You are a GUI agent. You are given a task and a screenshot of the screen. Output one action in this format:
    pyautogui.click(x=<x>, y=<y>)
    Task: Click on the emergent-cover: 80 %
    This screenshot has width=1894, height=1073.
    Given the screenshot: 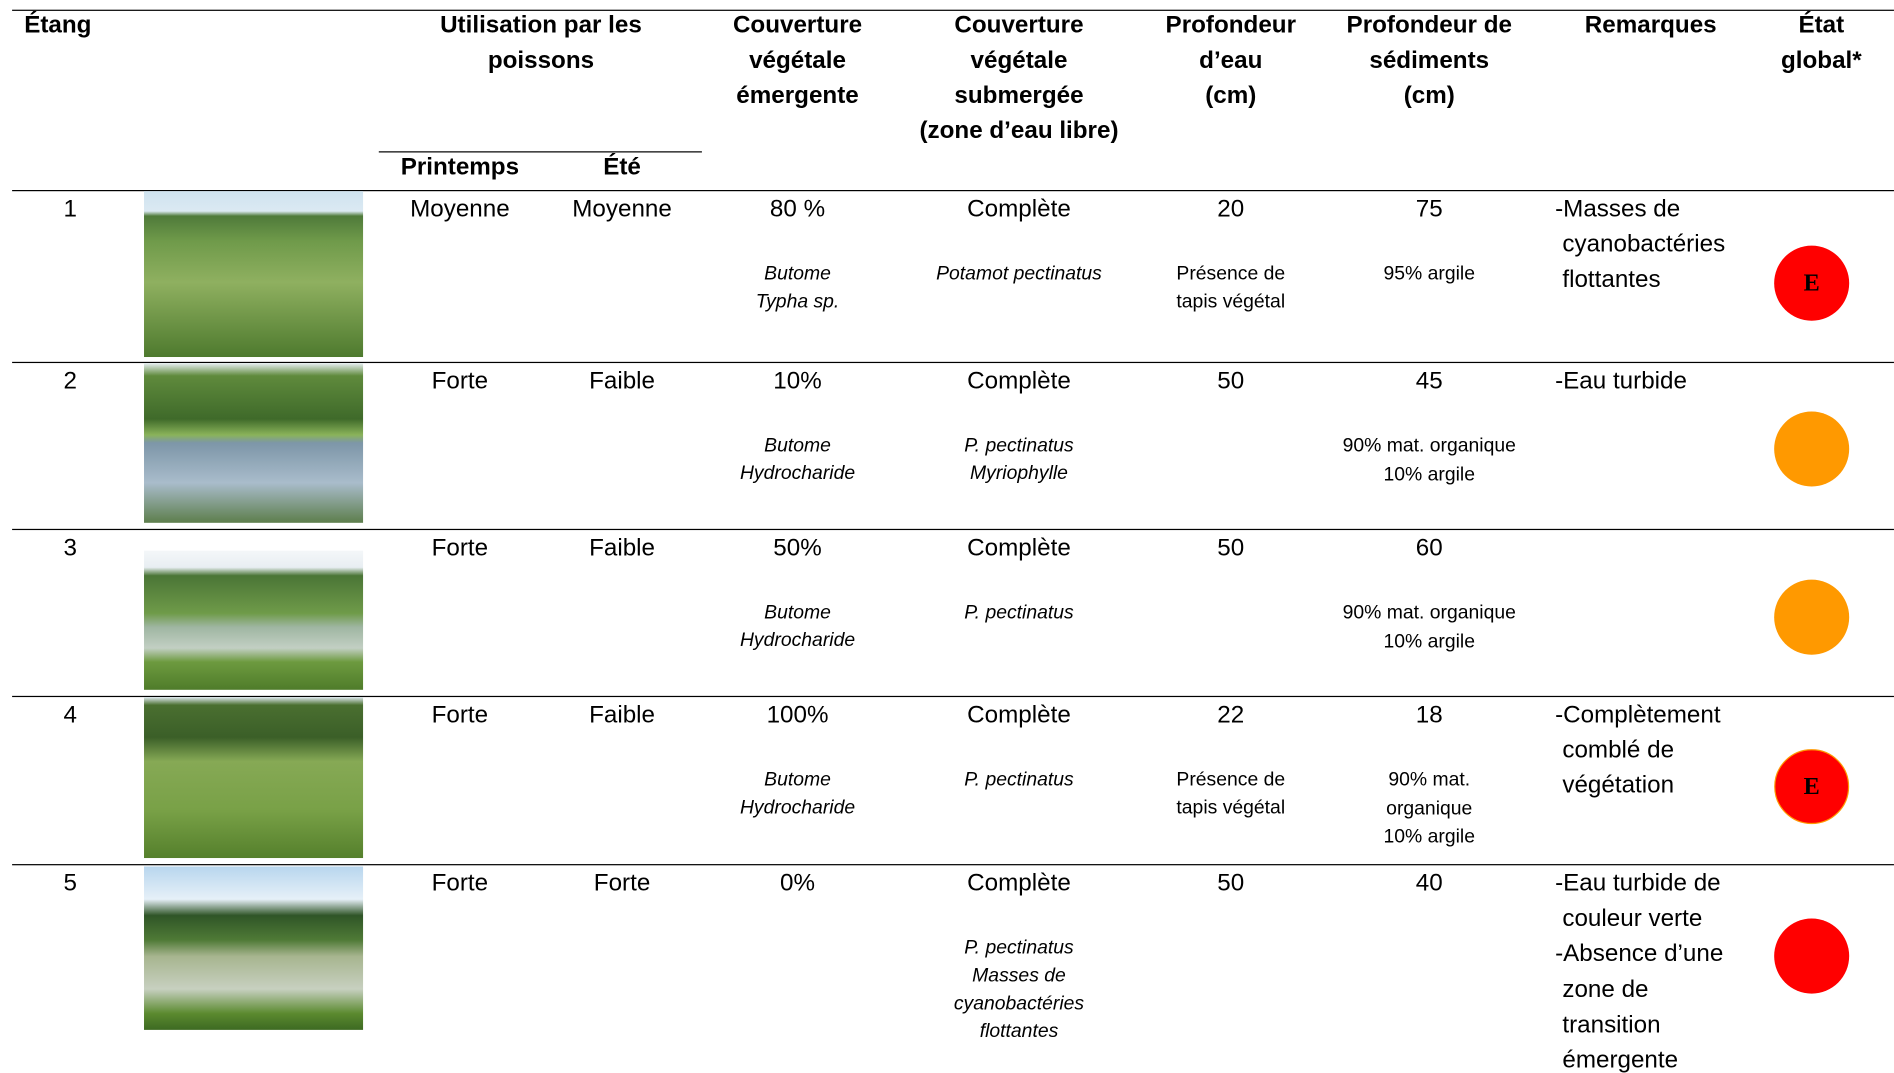 What is the action you would take?
    pyautogui.click(x=797, y=209)
    